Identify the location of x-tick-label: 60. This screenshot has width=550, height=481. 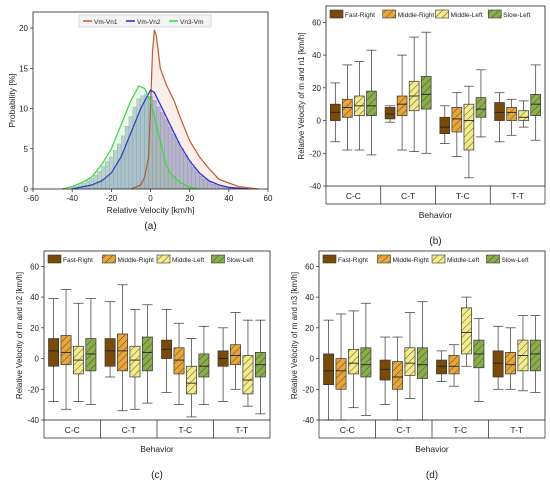
(268, 198).